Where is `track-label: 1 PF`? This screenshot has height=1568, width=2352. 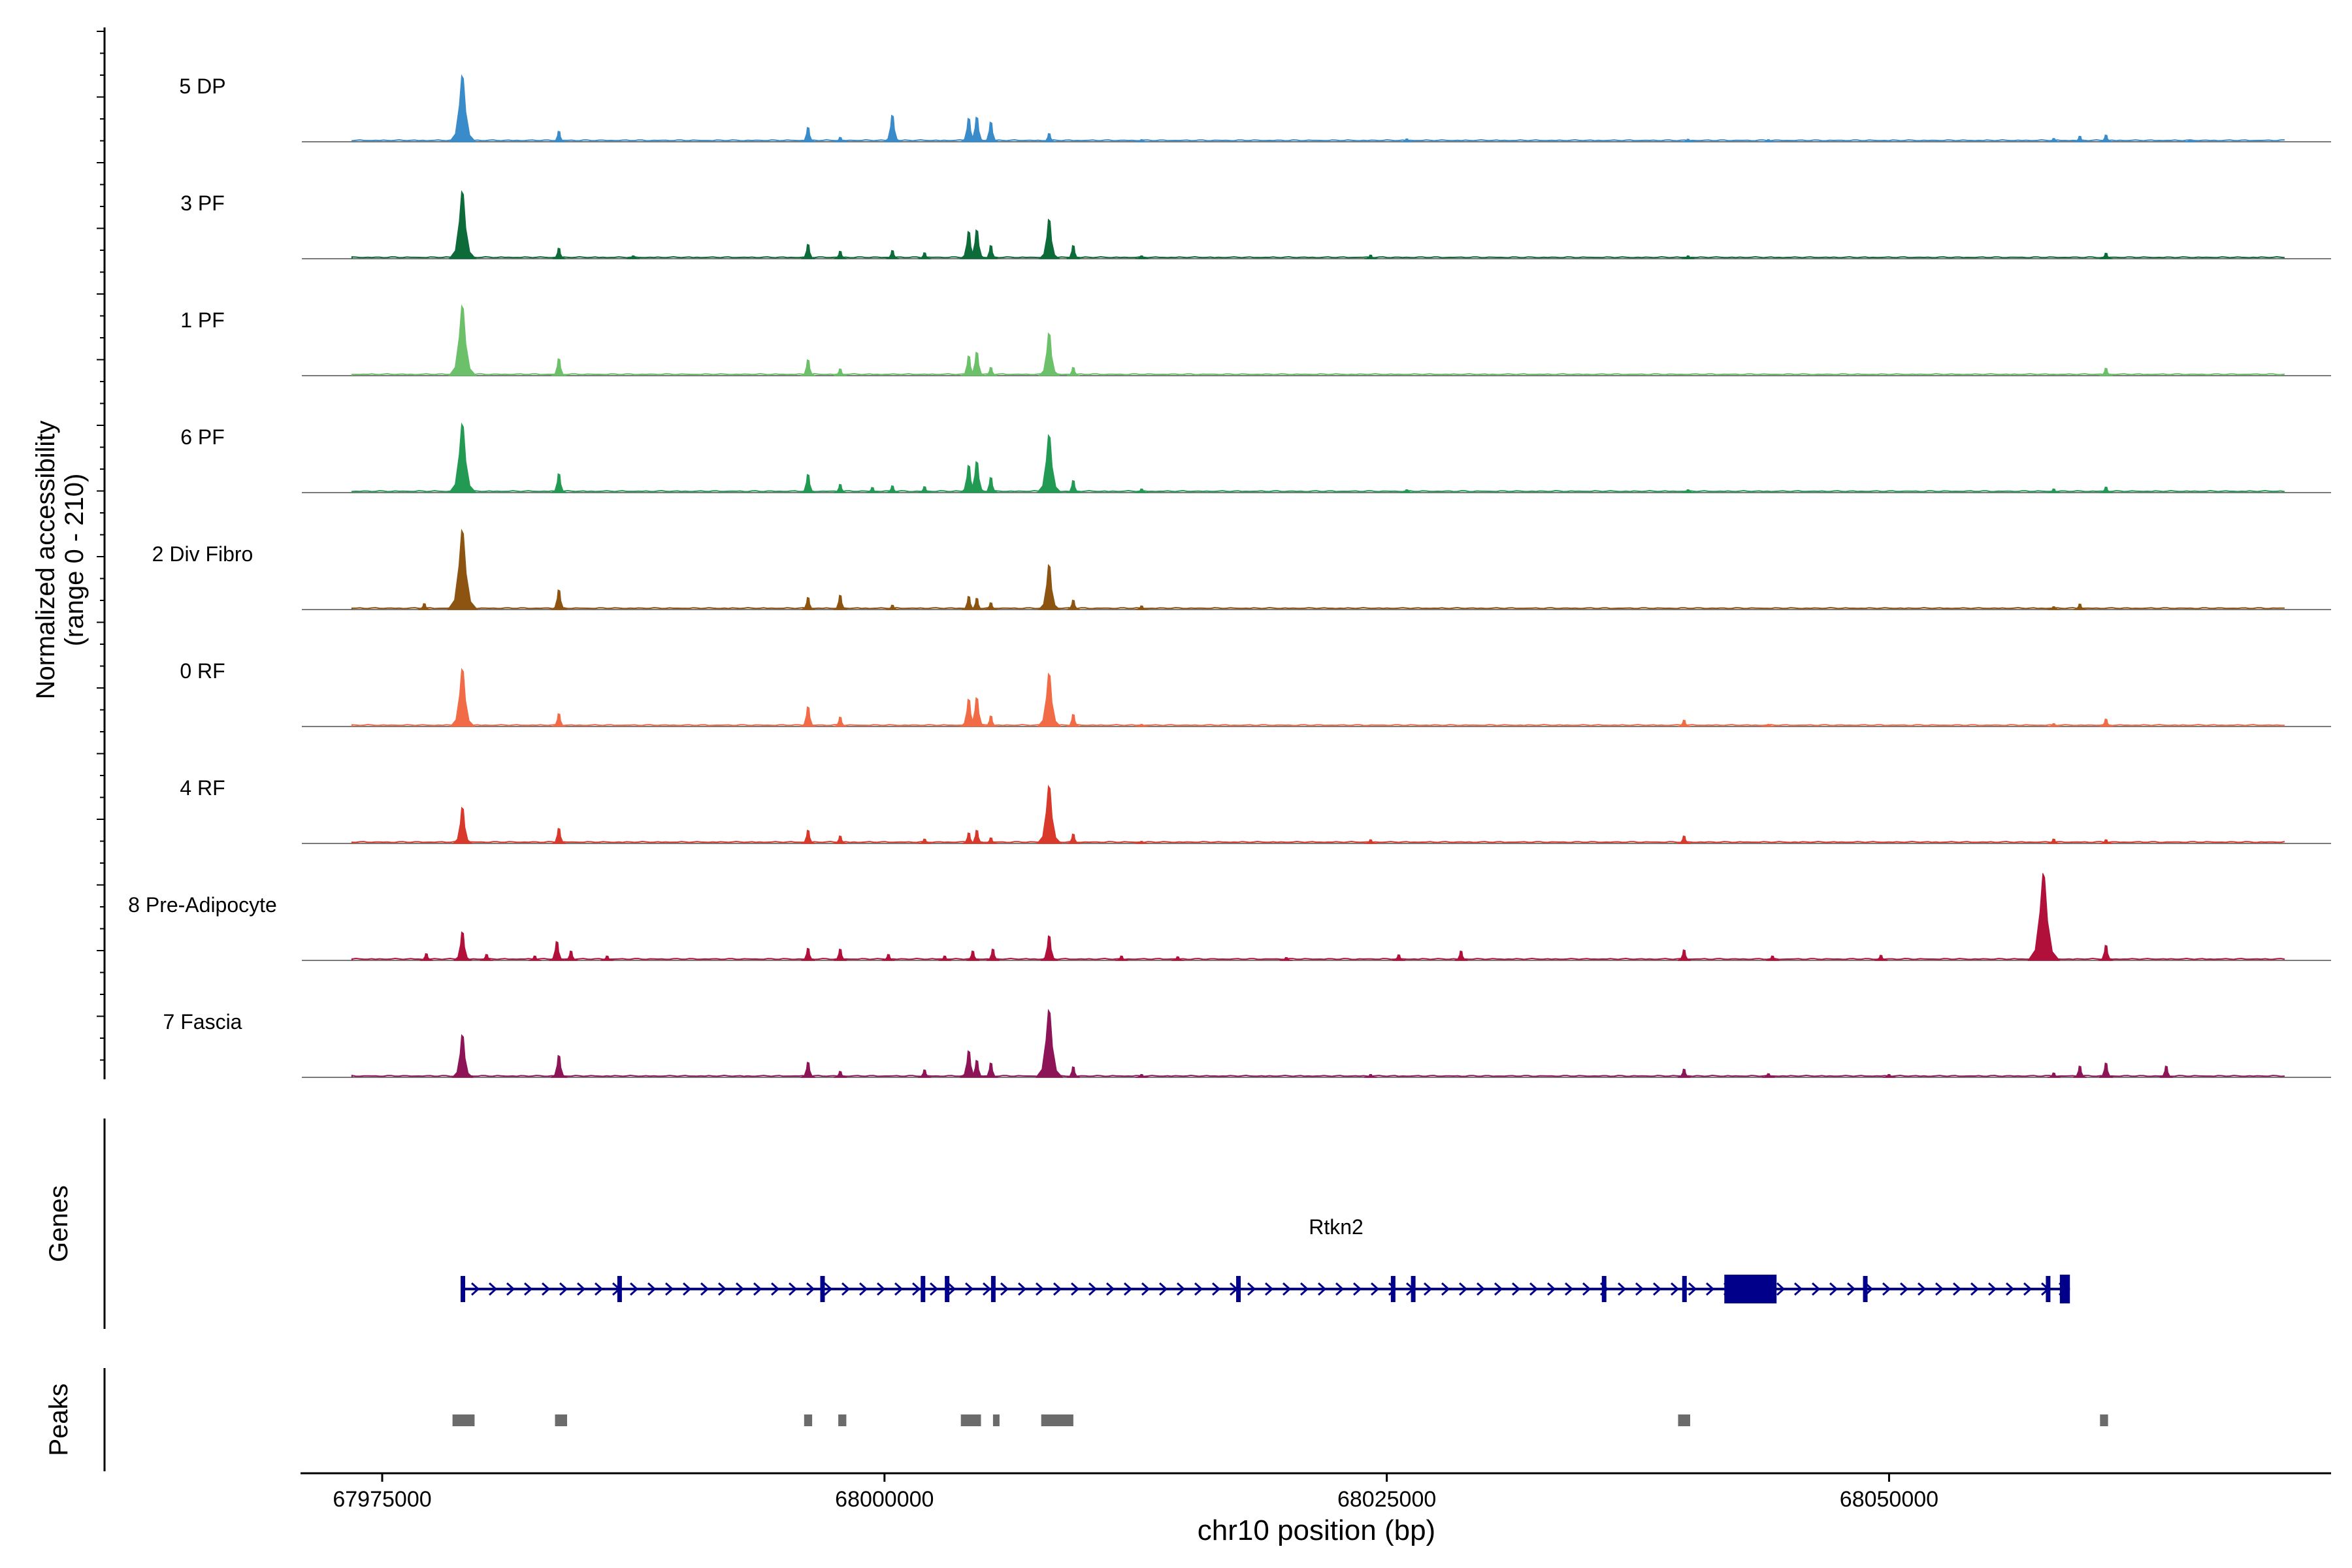 track-label: 1 PF is located at coordinates (202, 320).